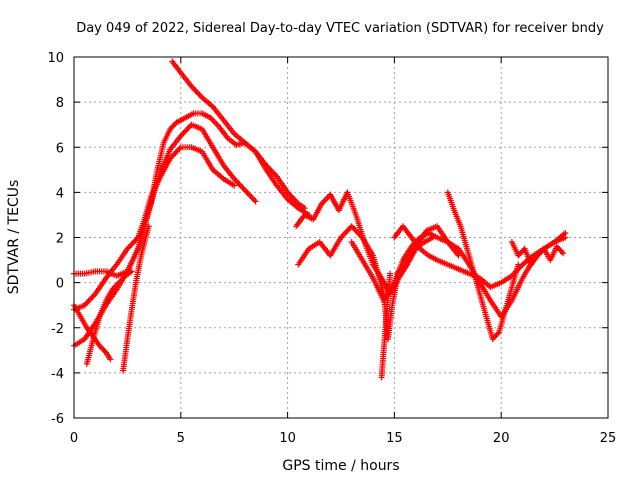 This screenshot has width=640, height=480. I want to click on y-tick-label: 6, so click(60, 148).